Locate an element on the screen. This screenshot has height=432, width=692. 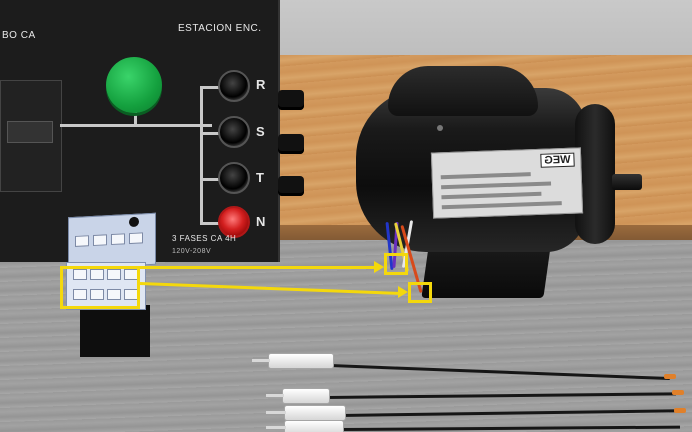
terminal-label-s: S is located at coordinates (260, 131).